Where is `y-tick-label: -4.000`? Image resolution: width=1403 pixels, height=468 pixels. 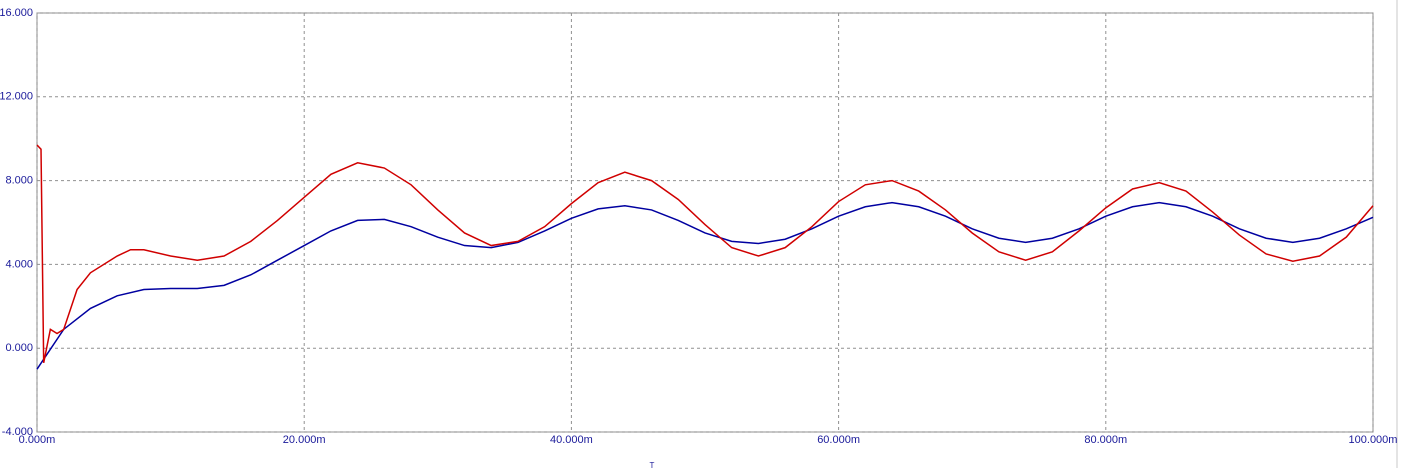
y-tick-label: -4.000 is located at coordinates (17, 432).